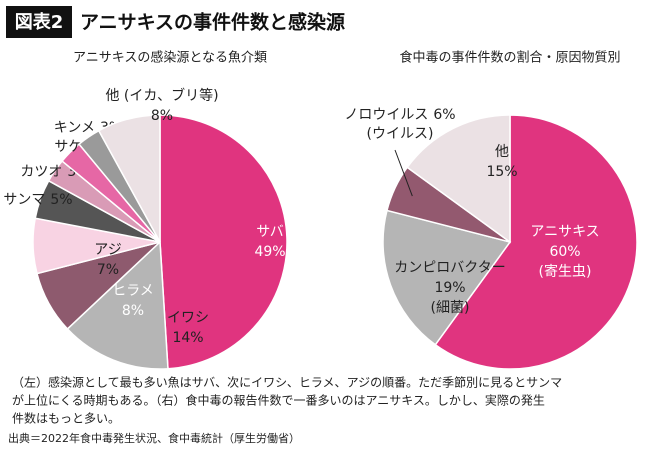  What do you see at coordinates (564, 232) in the screenshot?
I see `category-label: アニサキス` at bounding box center [564, 232].